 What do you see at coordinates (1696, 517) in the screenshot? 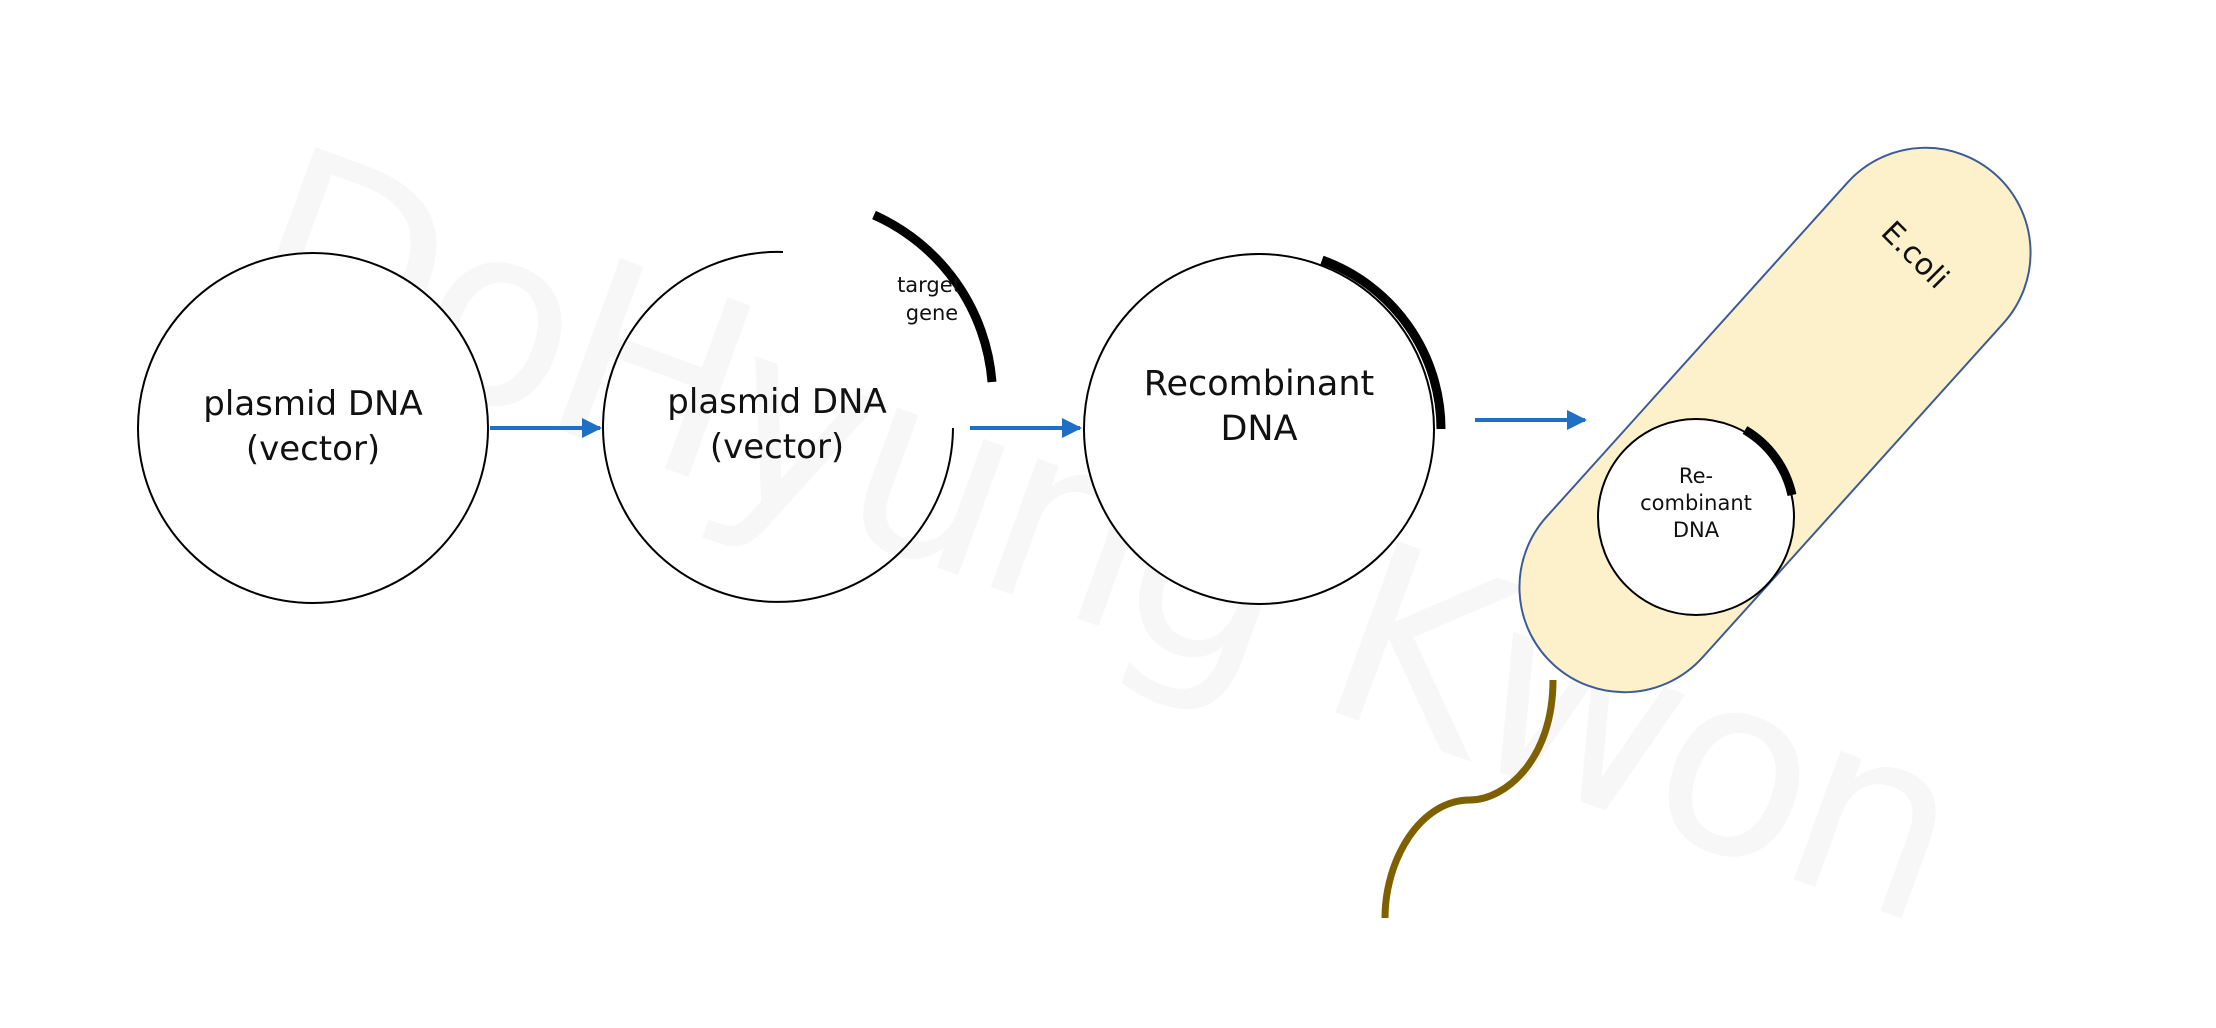
I see `inner-recombinant-circle` at bounding box center [1696, 517].